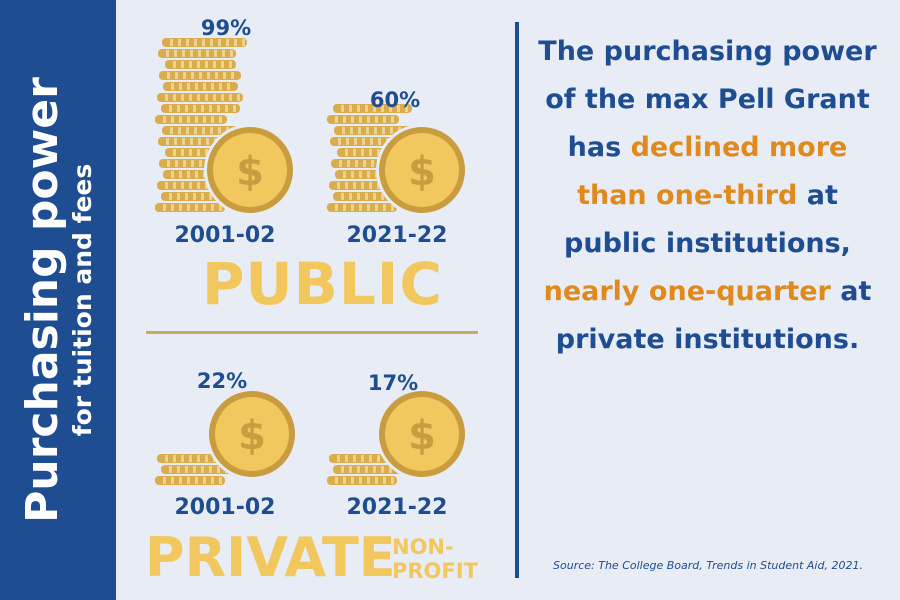 This screenshot has height=600, width=900. I want to click on private-2021-percent: 17%, so click(393, 383).